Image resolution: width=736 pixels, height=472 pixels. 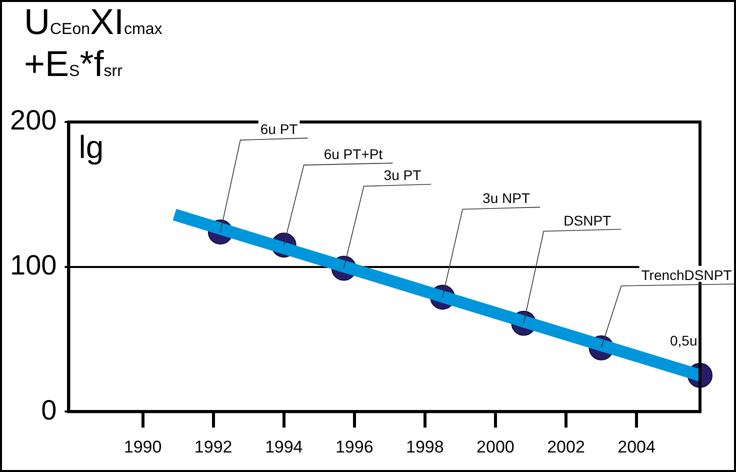 I want to click on x-tick-label: 2002, so click(x=566, y=446).